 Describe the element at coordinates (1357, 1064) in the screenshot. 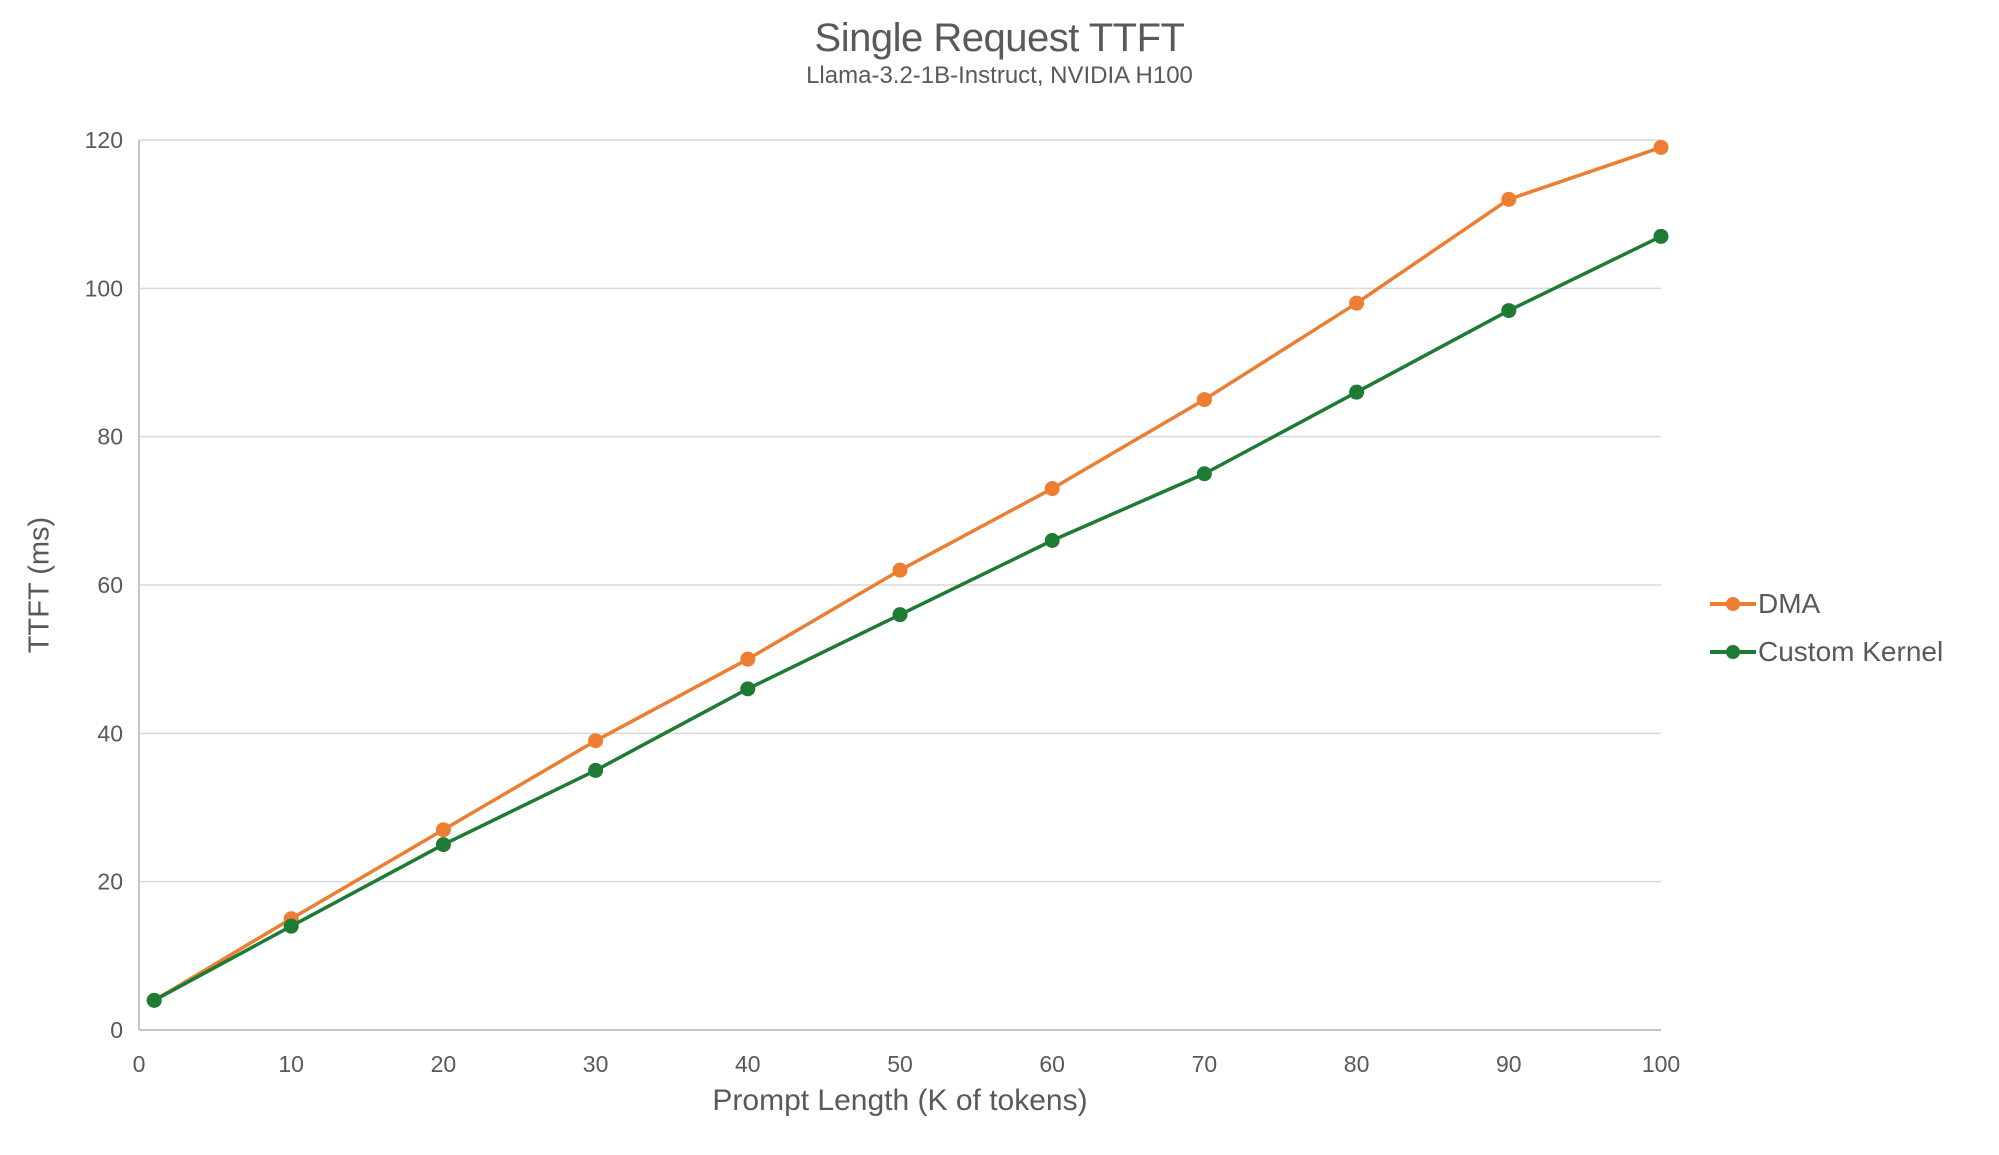

I see `x-tick-label: 80` at that location.